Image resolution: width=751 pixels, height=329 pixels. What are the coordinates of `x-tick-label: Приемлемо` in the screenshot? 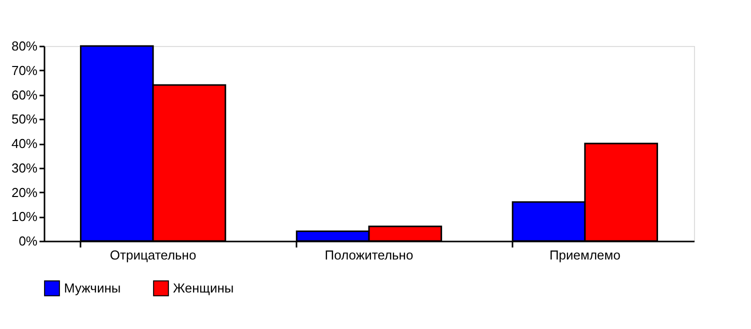 It's located at (584, 255).